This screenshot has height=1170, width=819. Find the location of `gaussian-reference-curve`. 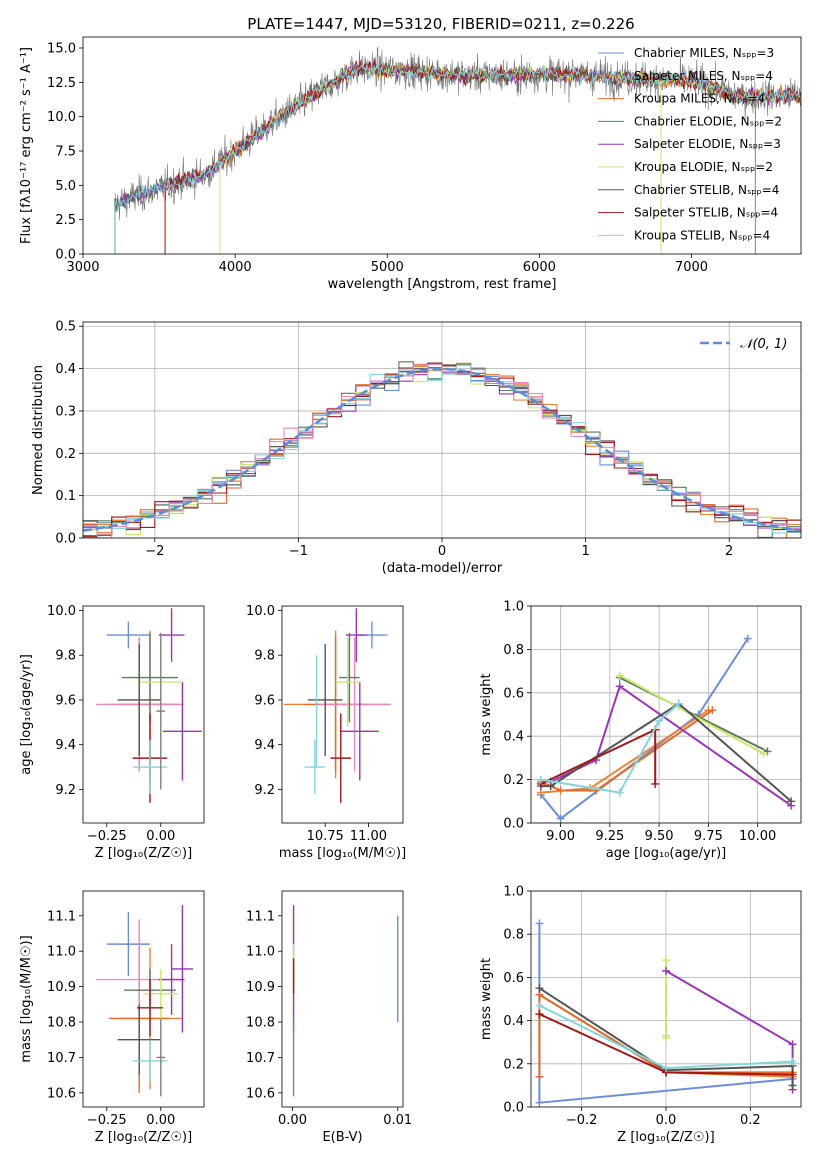

gaussian-reference-curve is located at coordinates (442, 449).